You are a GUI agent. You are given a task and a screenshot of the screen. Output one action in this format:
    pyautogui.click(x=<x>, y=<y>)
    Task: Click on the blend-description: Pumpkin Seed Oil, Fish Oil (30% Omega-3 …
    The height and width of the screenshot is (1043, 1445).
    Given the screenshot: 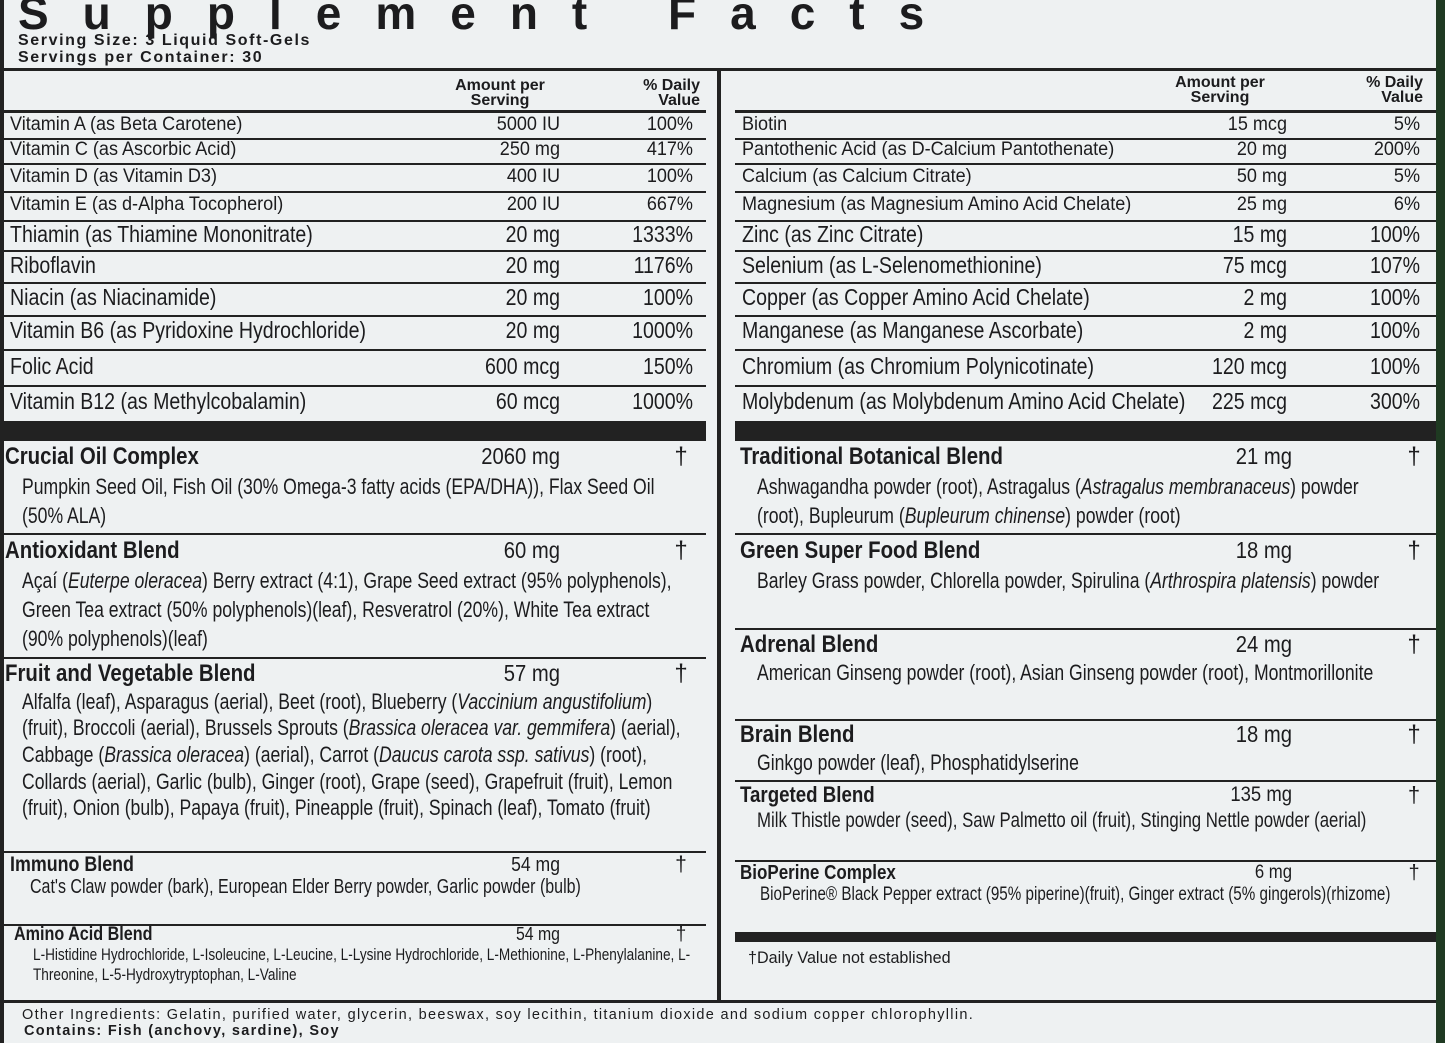 What is the action you would take?
    pyautogui.click(x=353, y=501)
    